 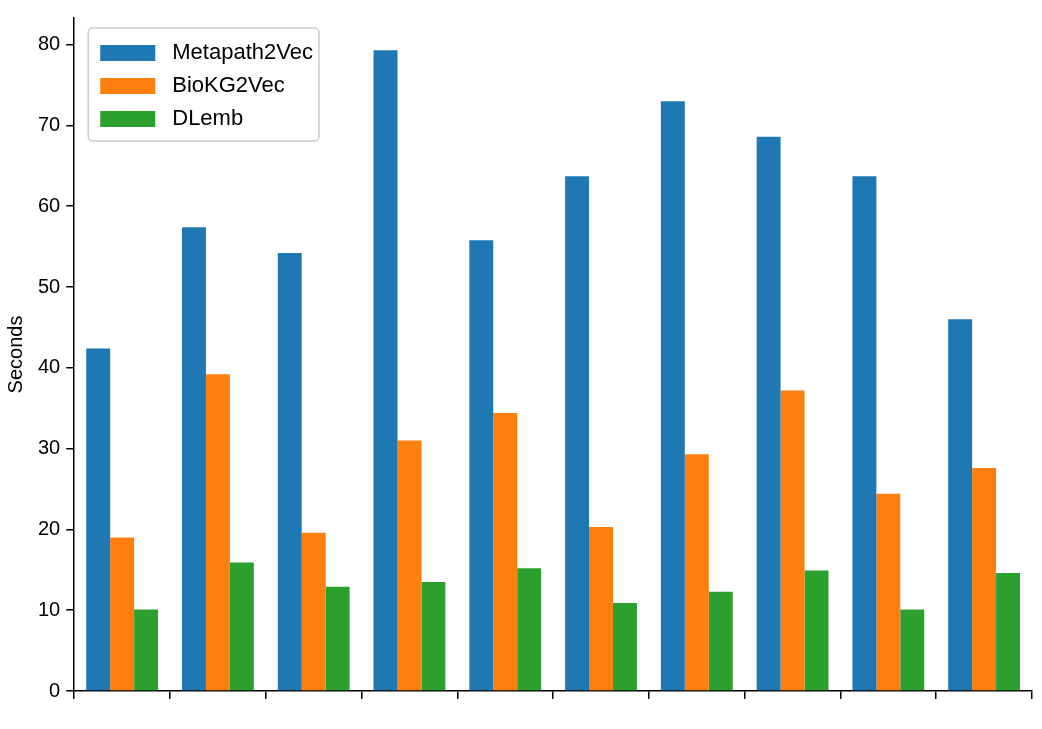 I want to click on legend-label: DLemb, so click(x=208, y=118).